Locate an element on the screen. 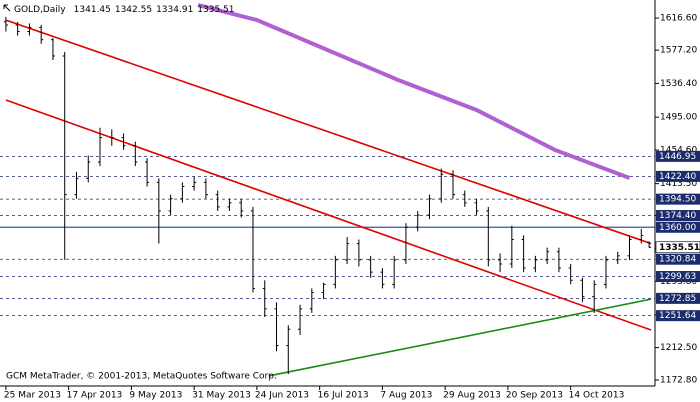 This screenshot has height=402, width=700. level-label: 1422.40 is located at coordinates (677, 177).